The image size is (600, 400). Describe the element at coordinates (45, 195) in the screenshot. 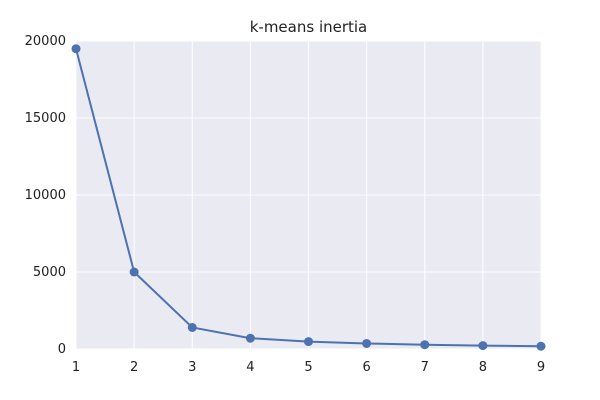

I see `y-tick-label: 10000` at that location.